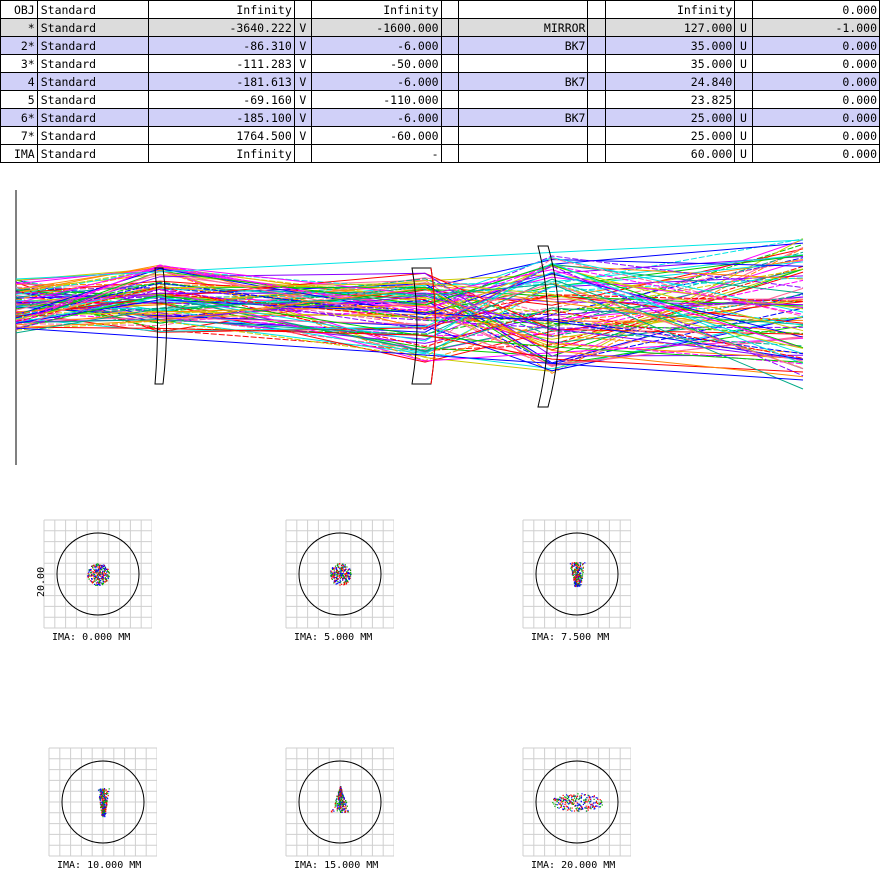 This screenshot has height=879, width=880. I want to click on surface-row: 6* Standard -185.100 V -6.000 BK7 25.000 U 0.000, so click(440, 117).